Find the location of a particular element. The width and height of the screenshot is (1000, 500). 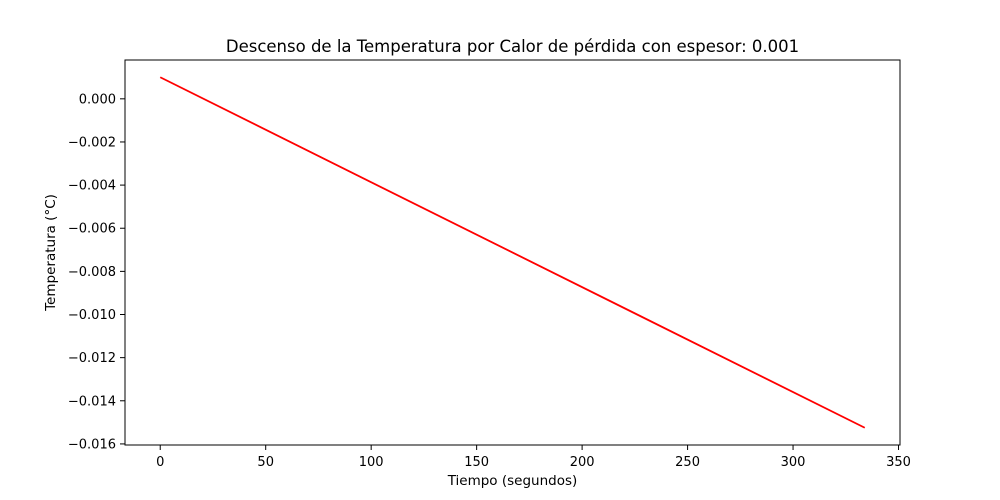

x-tick-label: 150 is located at coordinates (476, 462).